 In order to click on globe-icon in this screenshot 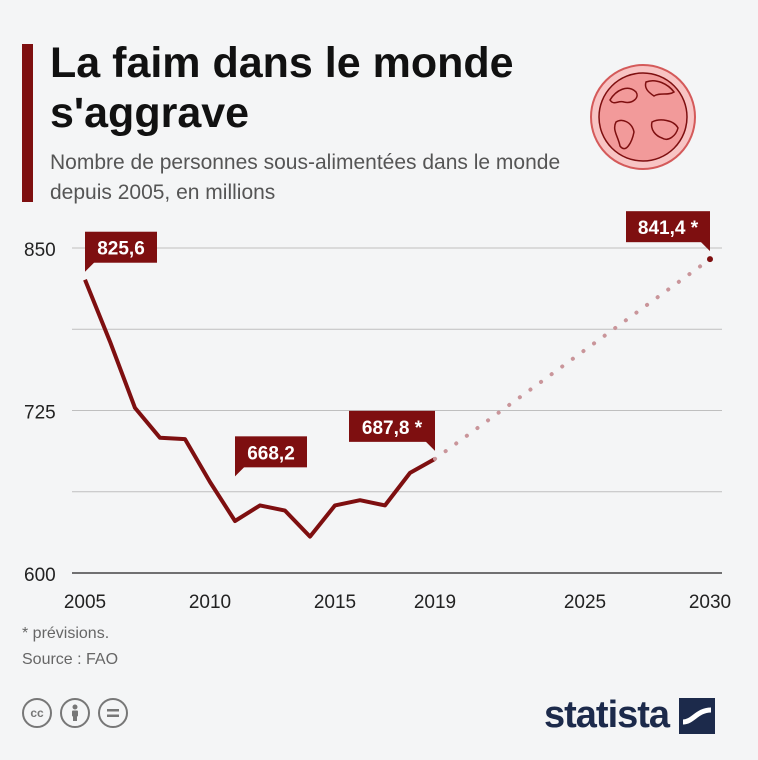, I will do `click(643, 117)`.